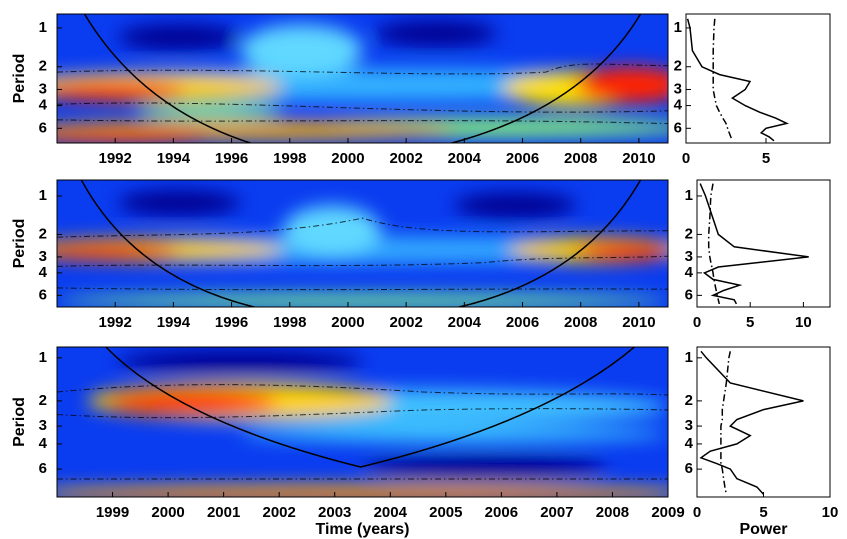  I want to click on x-tick-label: 2005, so click(445, 512).